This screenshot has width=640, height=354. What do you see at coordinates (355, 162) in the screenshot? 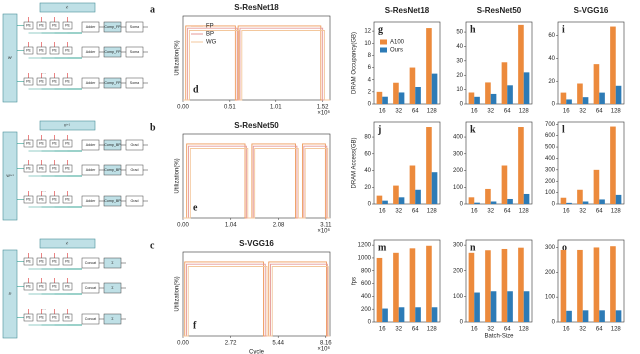
I see `y-axis-label: DRAM Access(GB)` at bounding box center [355, 162].